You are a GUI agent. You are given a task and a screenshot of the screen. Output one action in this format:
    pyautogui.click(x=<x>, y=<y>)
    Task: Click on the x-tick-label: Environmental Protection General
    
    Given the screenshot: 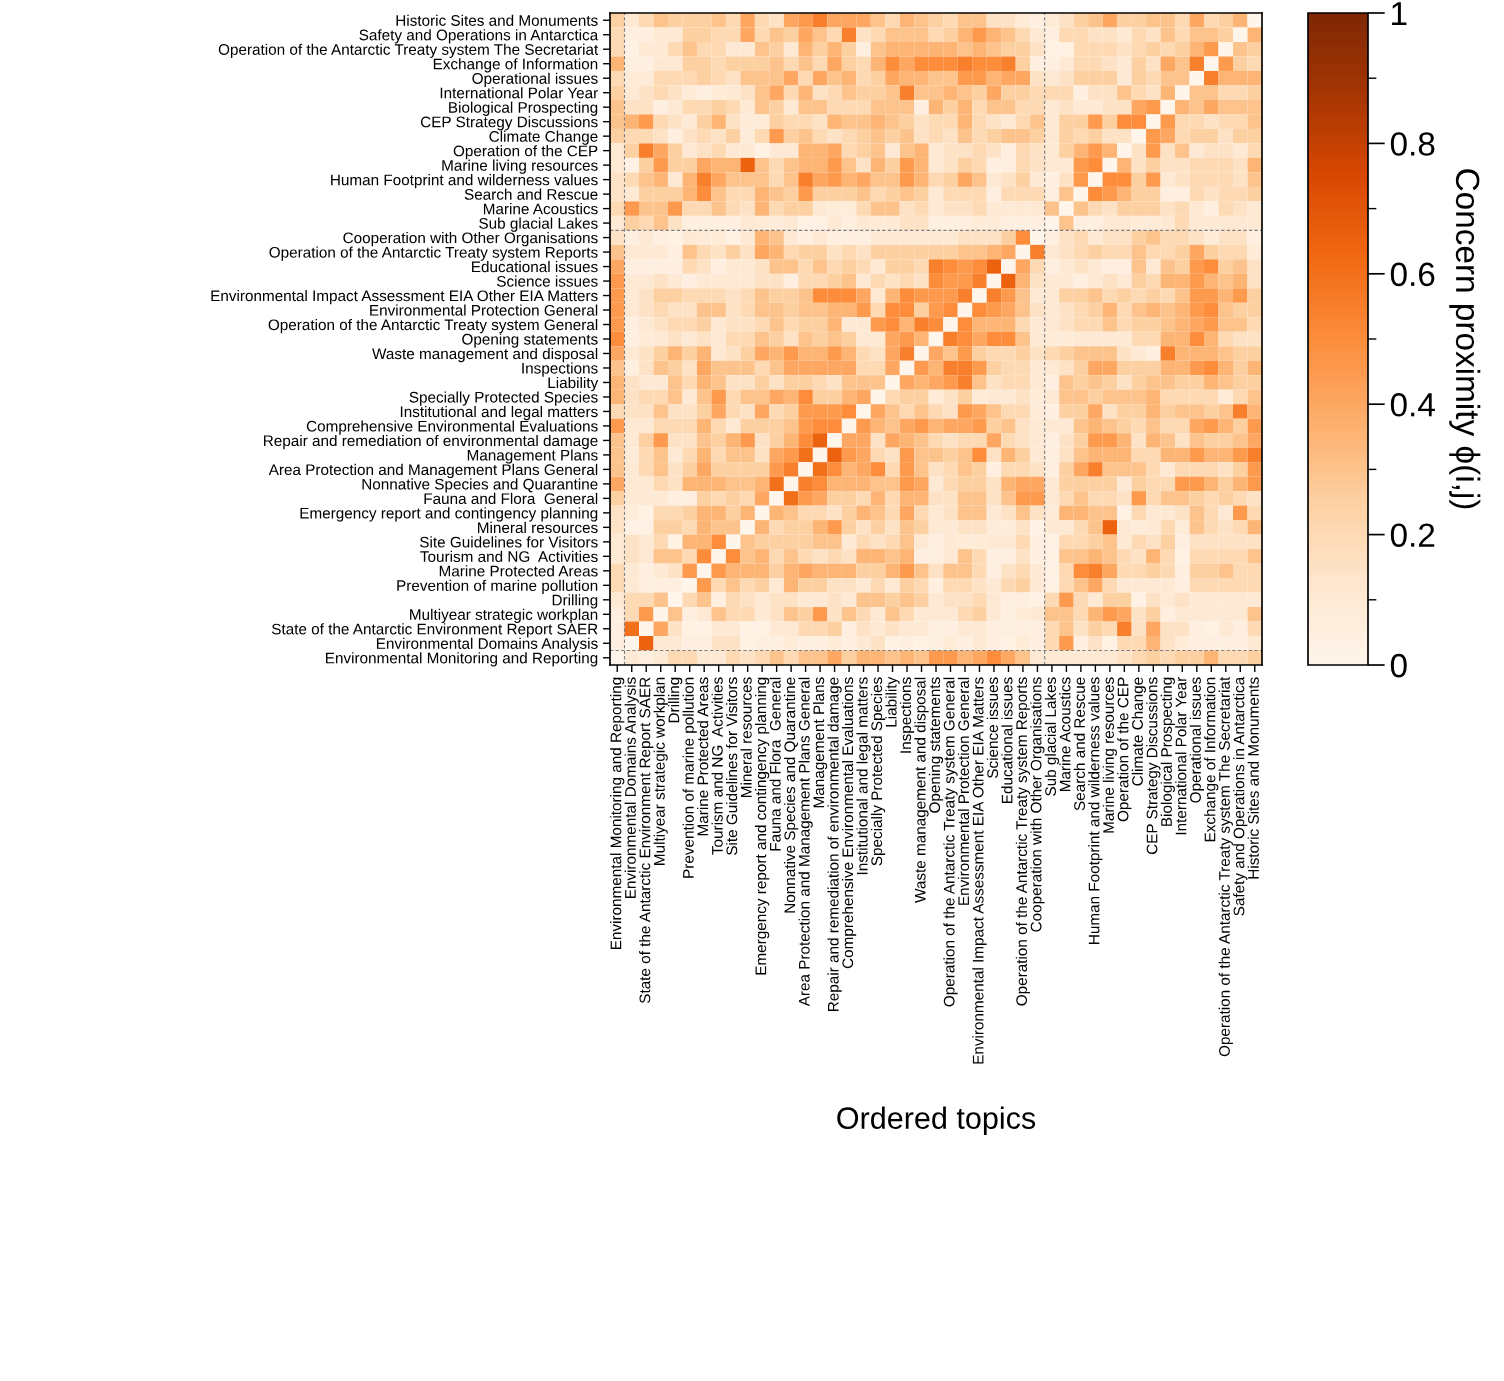 What is the action you would take?
    pyautogui.click(x=963, y=791)
    